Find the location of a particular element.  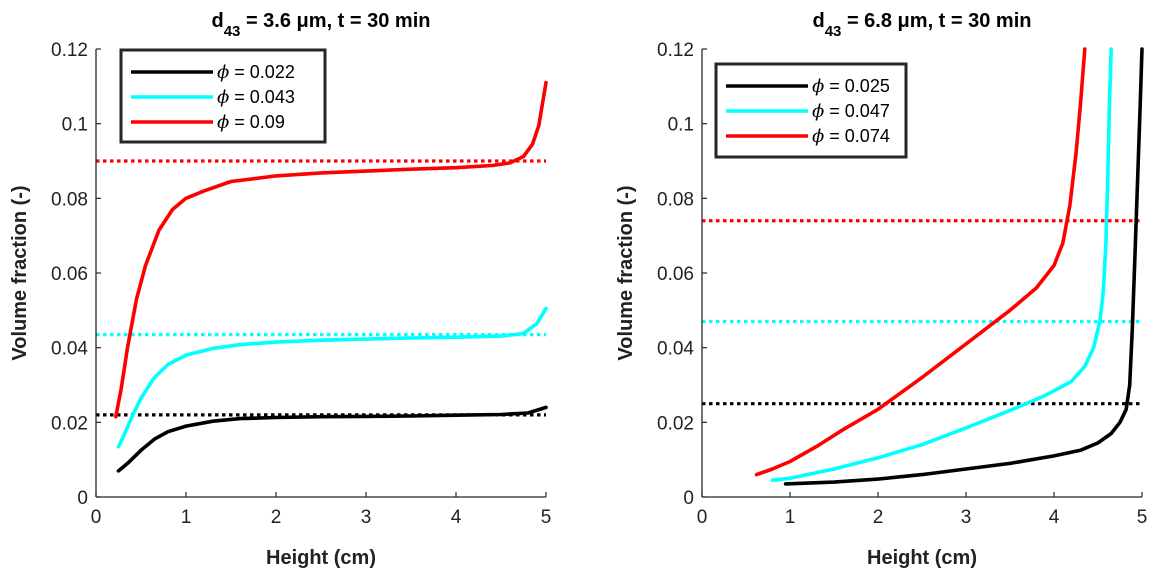

legend-entry-1: ϕ = 0.025 is located at coordinates (851, 86).